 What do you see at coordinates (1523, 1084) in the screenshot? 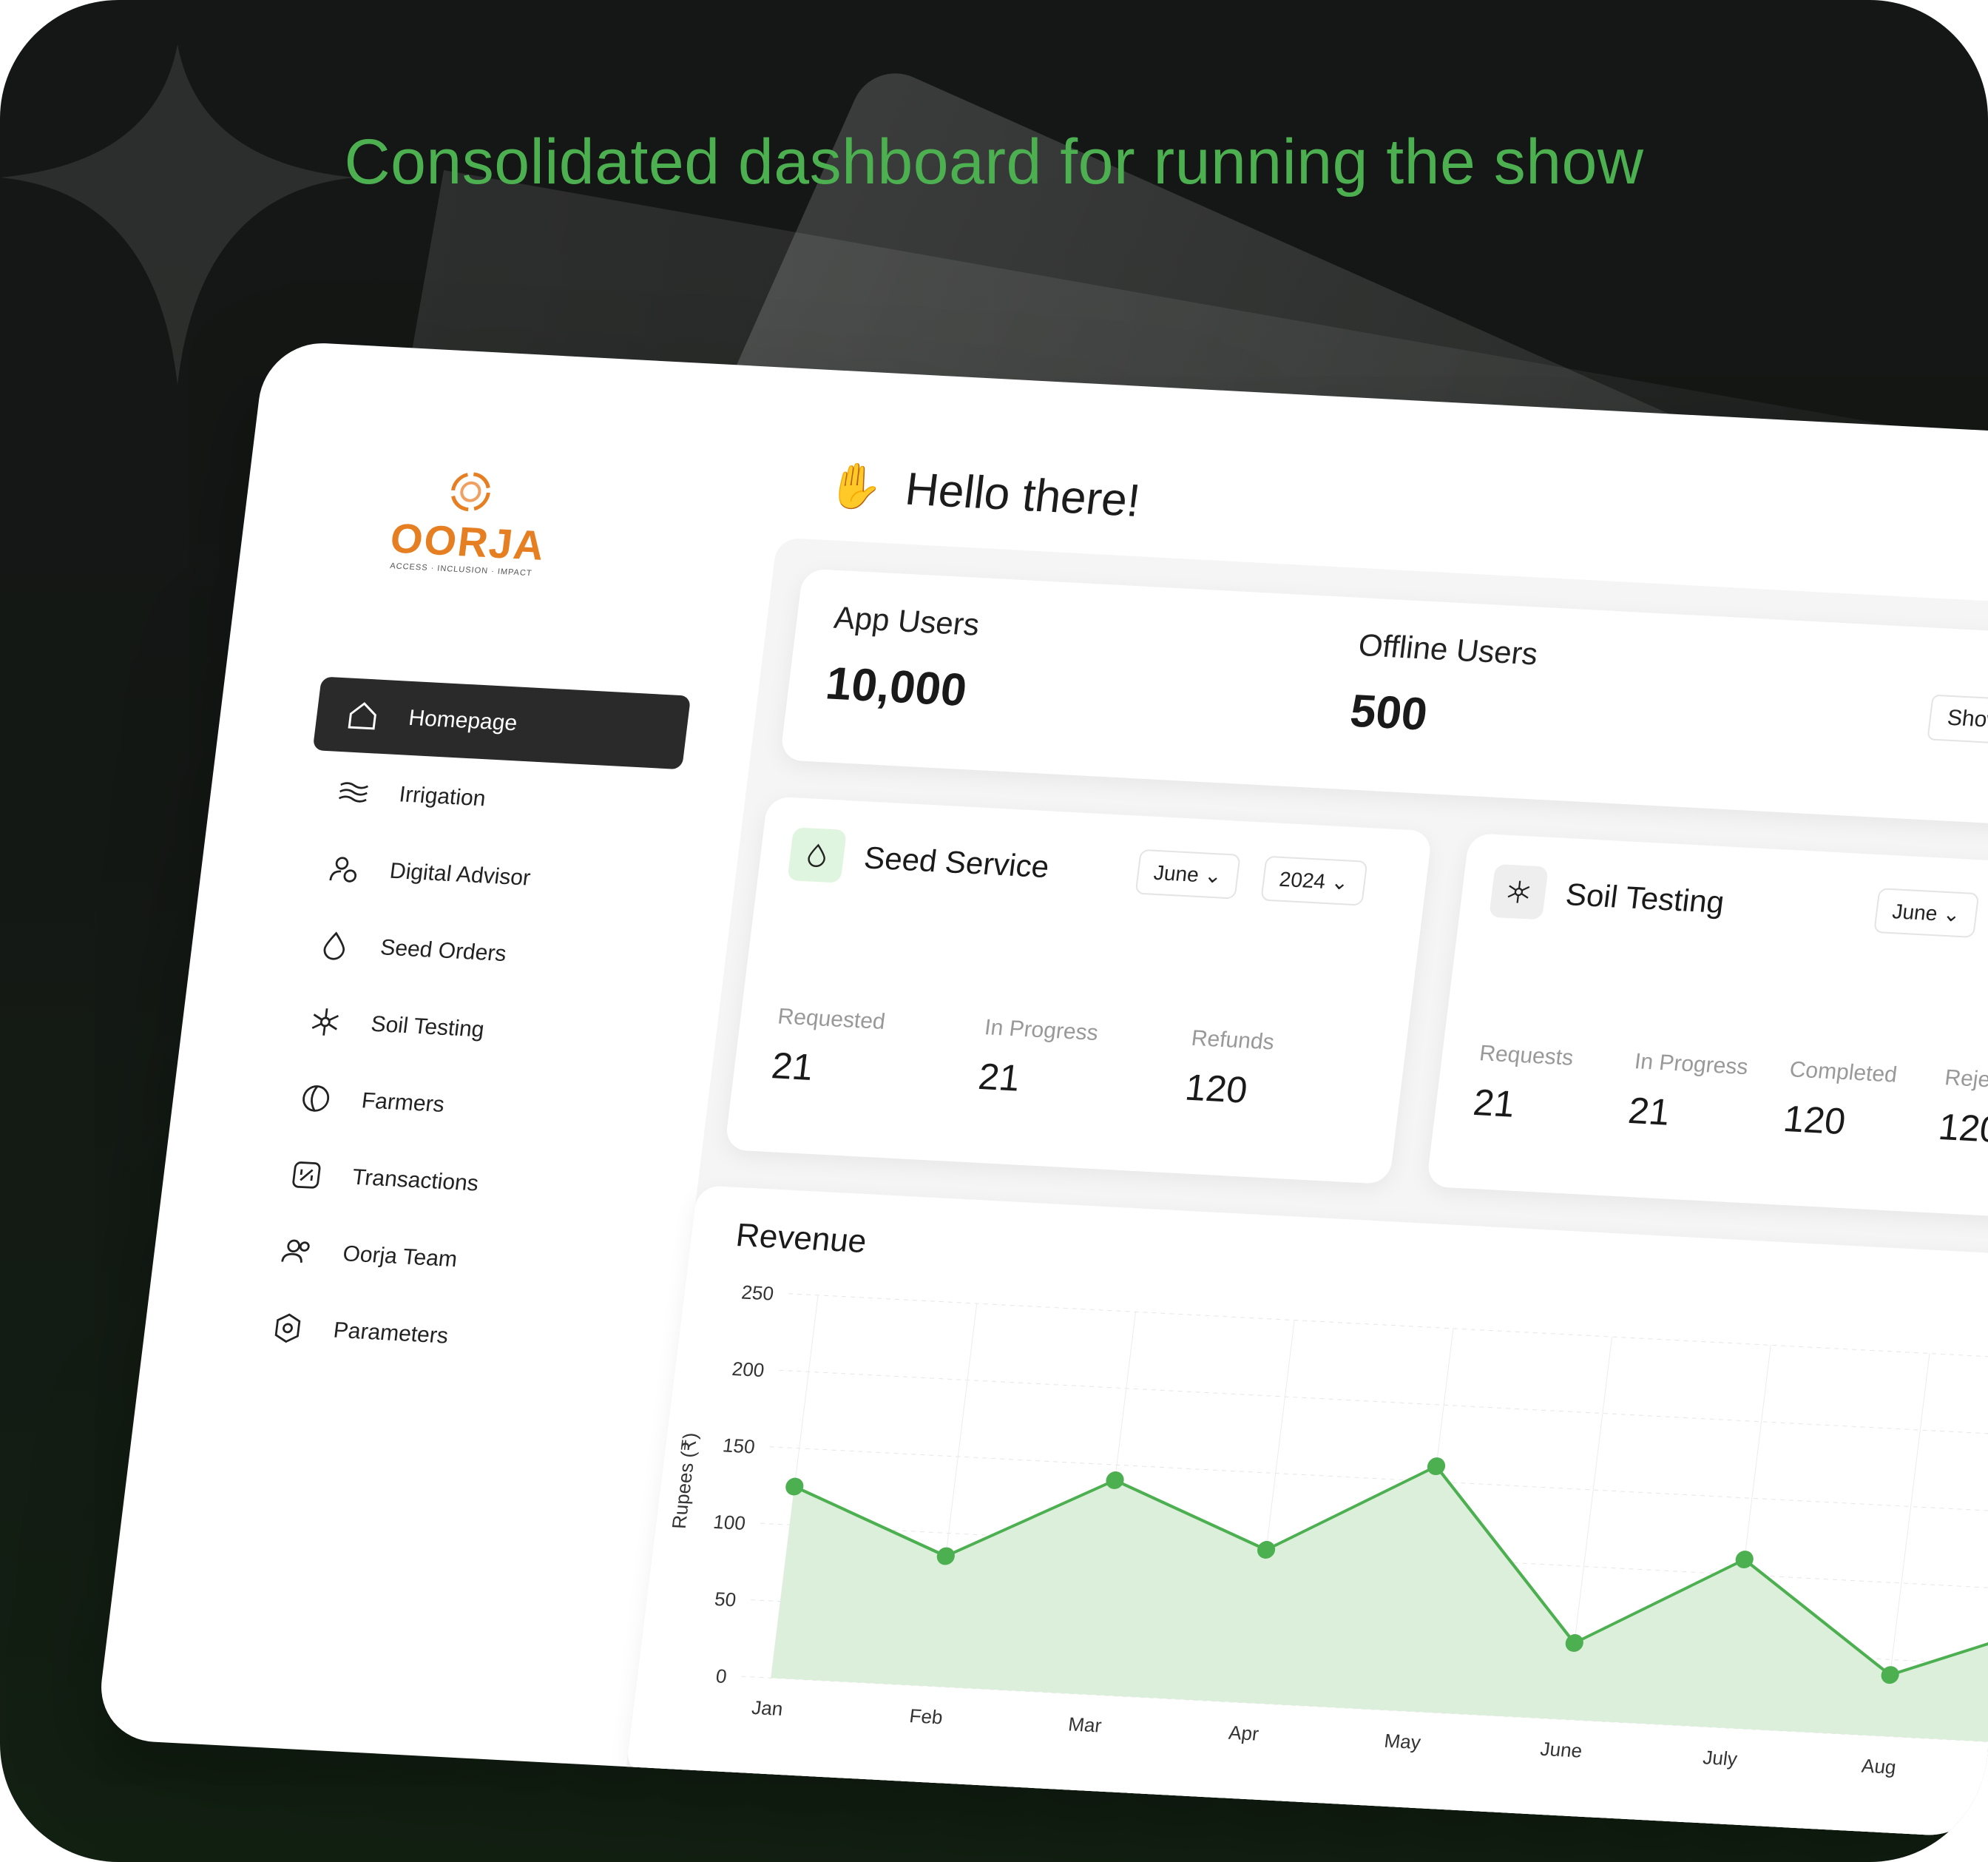
I see `stat-requests: Requests 21` at bounding box center [1523, 1084].